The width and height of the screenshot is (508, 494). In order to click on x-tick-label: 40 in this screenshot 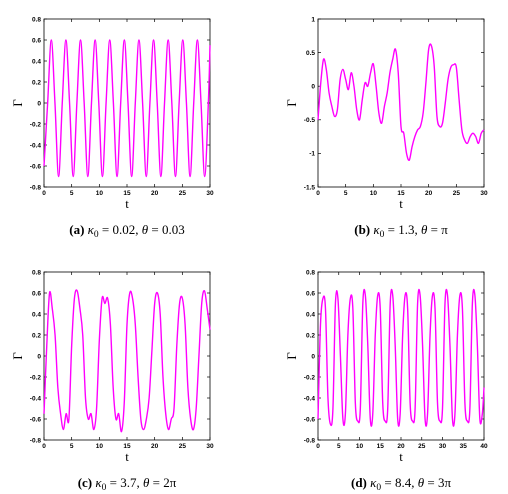, I will do `click(484, 446)`.